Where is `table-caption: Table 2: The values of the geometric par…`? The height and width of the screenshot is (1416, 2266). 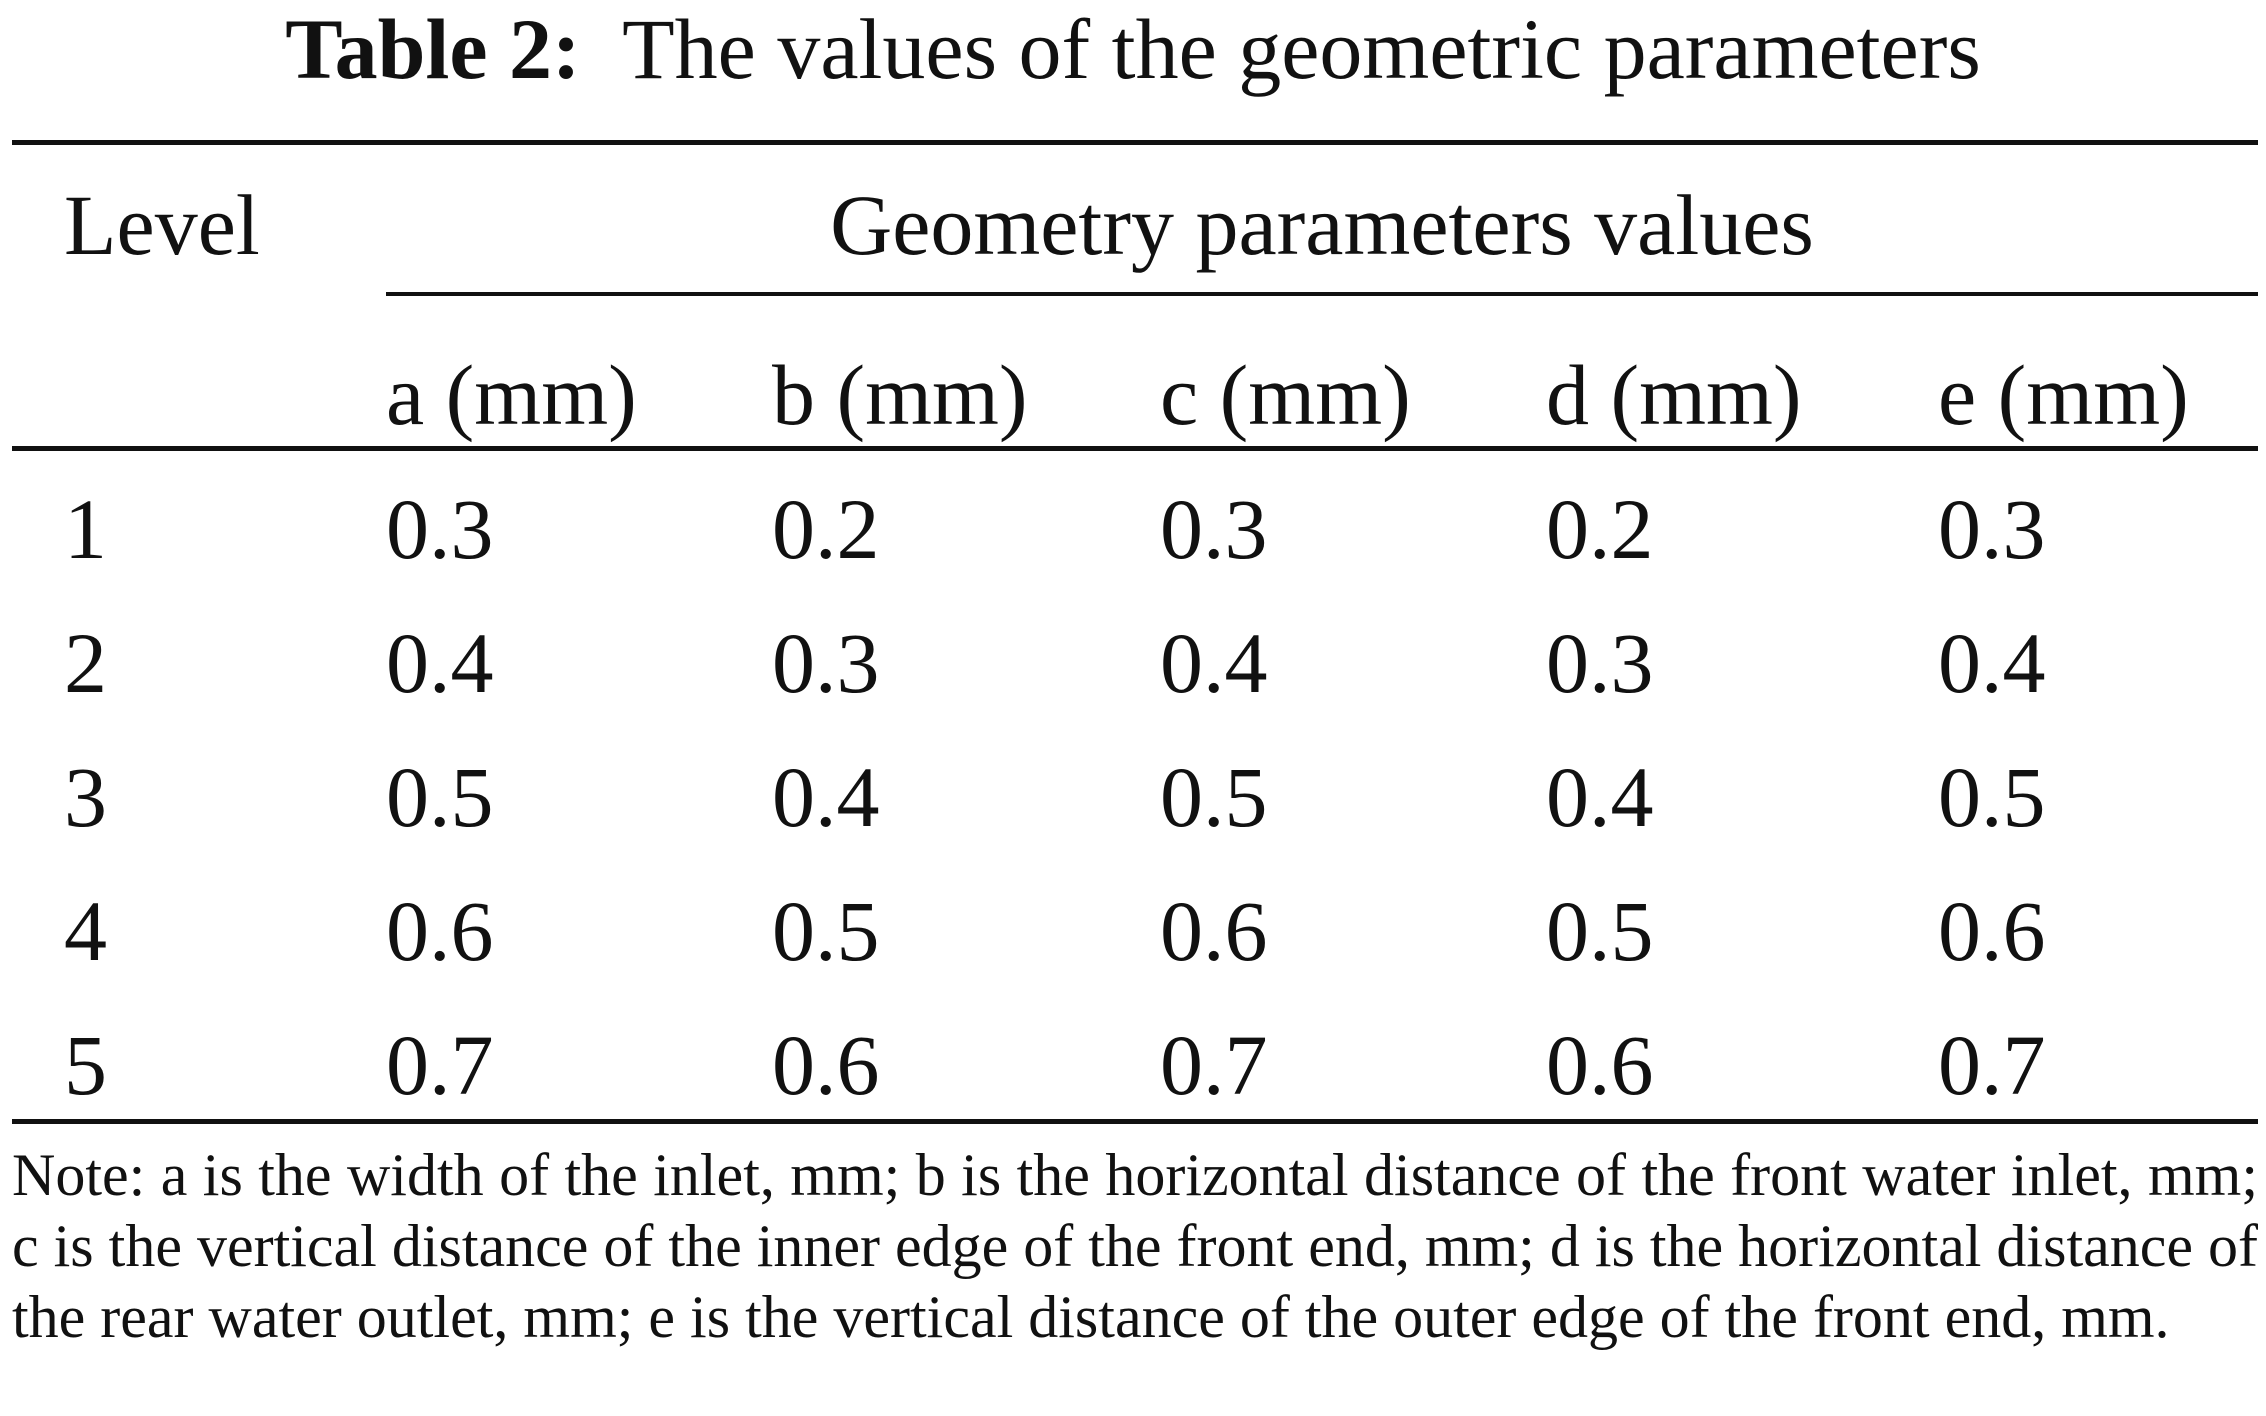 table-caption: Table 2: The values of the geometric par… is located at coordinates (1133, 49).